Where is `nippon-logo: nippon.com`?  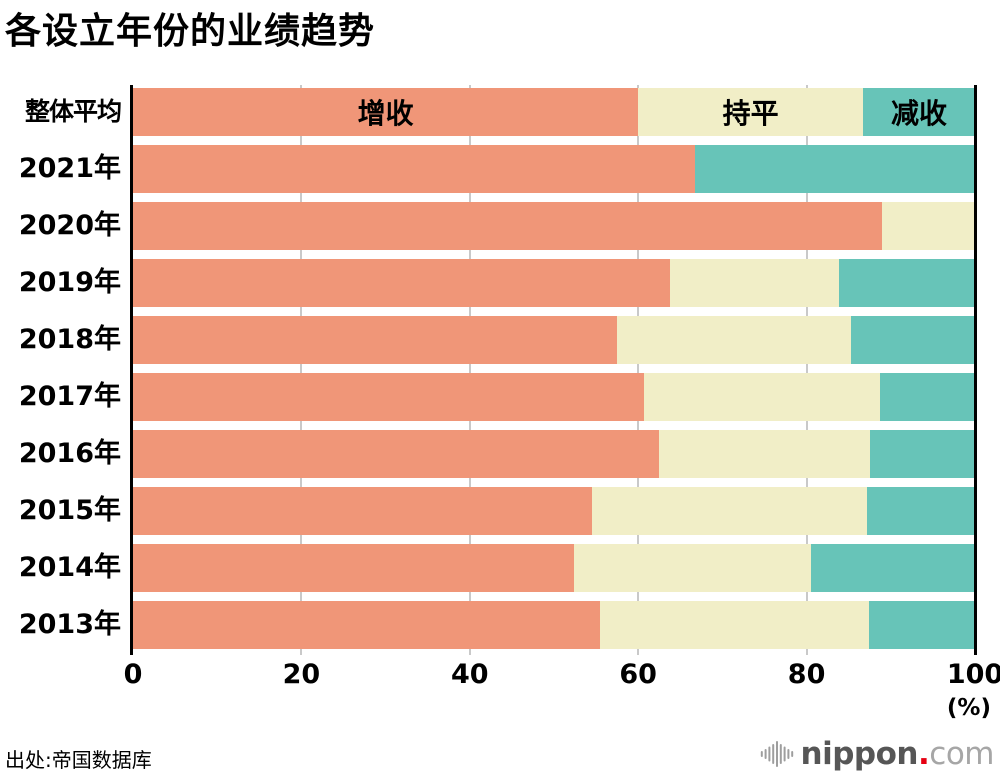
nippon-logo: nippon.com is located at coordinates (877, 754).